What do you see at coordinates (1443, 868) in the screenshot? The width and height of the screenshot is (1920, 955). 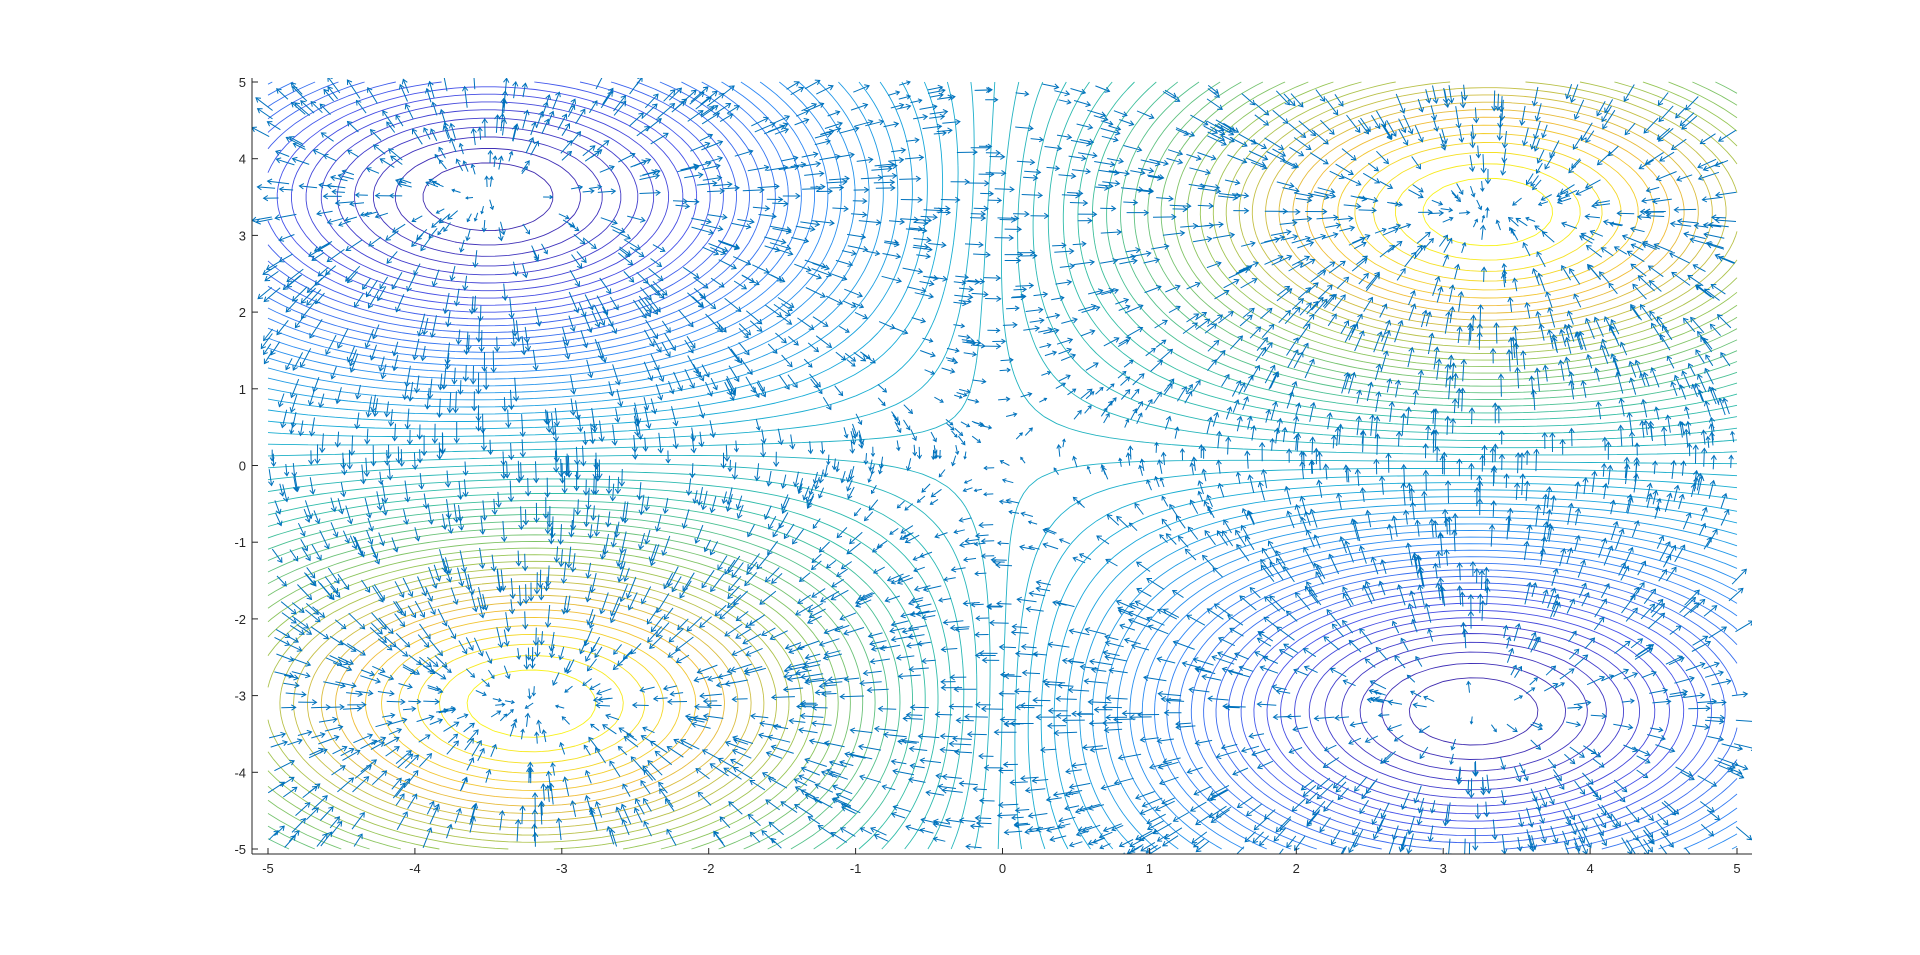 I see `x-tick-label: 3` at bounding box center [1443, 868].